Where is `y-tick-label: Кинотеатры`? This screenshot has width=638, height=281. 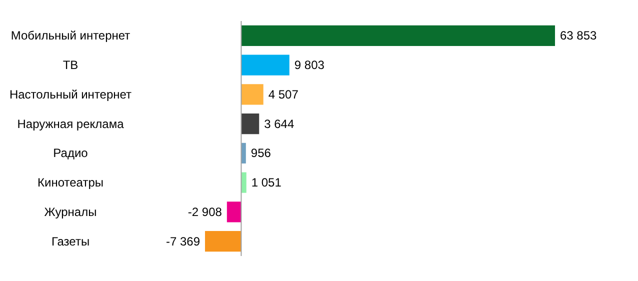 y-tick-label: Кинотеатры is located at coordinates (71, 183).